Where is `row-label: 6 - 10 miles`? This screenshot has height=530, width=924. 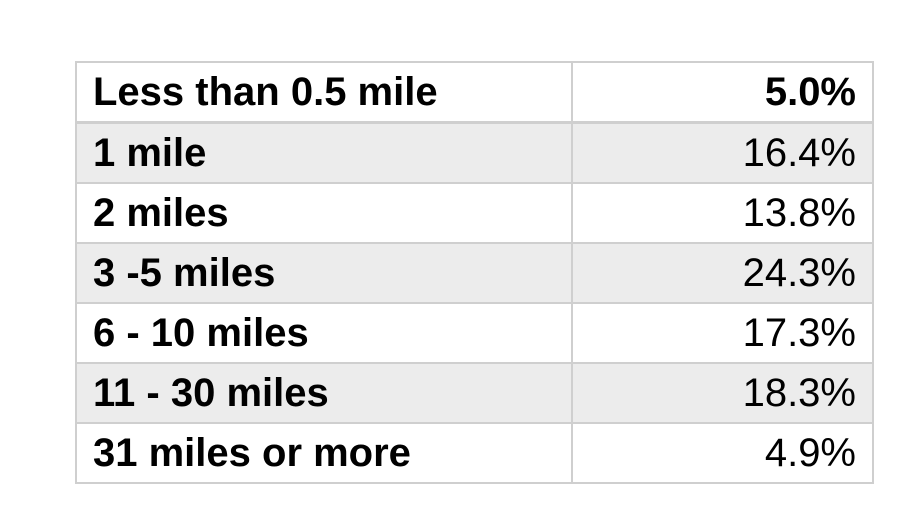 row-label: 6 - 10 miles is located at coordinates (324, 333).